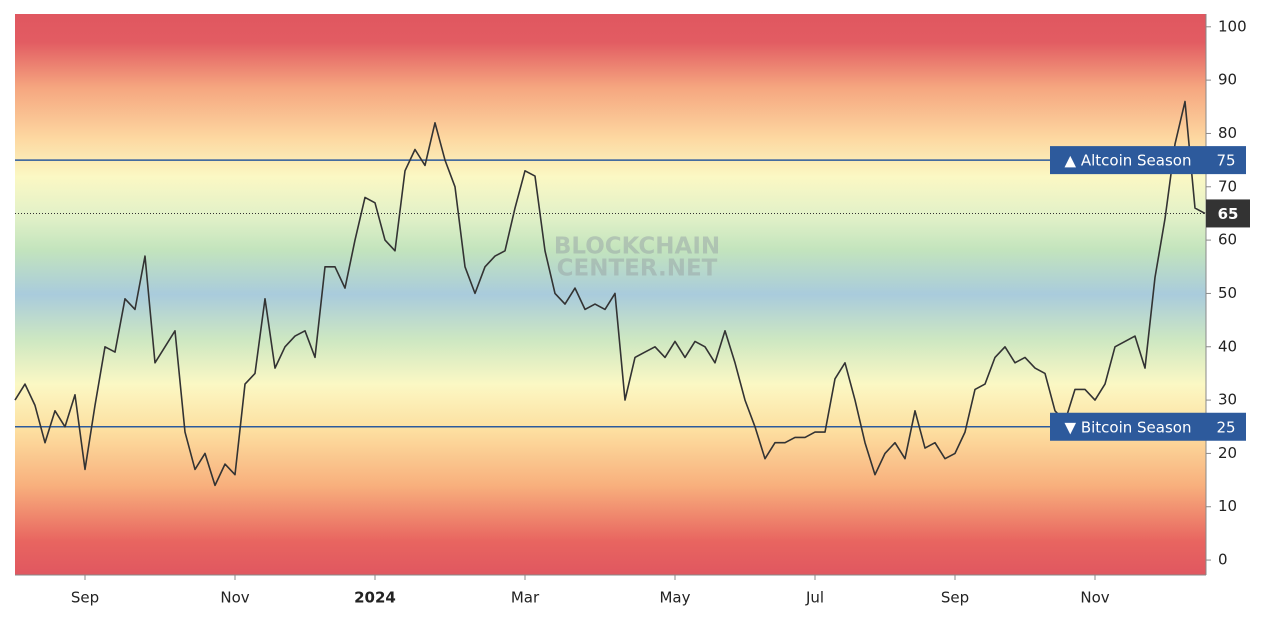 This screenshot has width=1279, height=622. What do you see at coordinates (674, 598) in the screenshot?
I see `x-tick-label: May` at bounding box center [674, 598].